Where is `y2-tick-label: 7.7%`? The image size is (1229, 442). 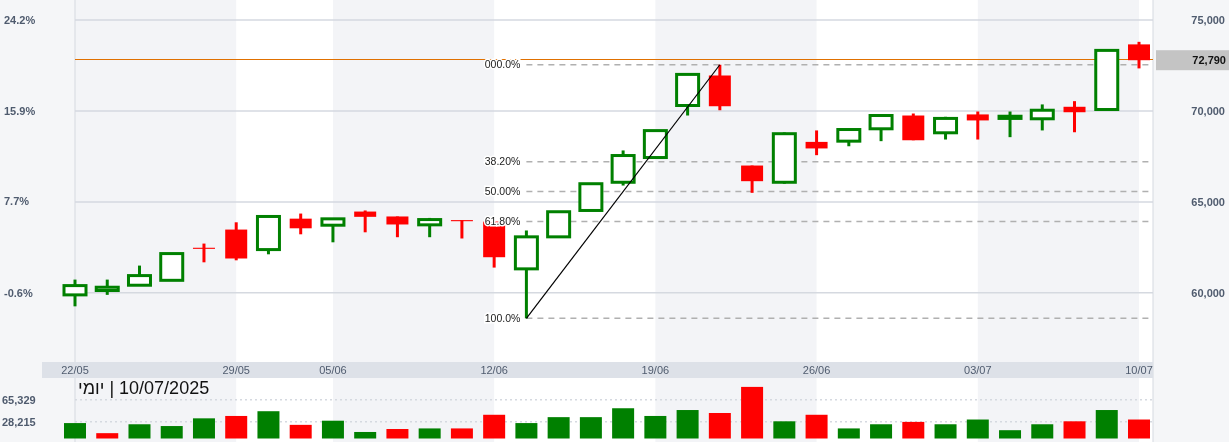 y2-tick-label: 7.7% is located at coordinates (17, 201).